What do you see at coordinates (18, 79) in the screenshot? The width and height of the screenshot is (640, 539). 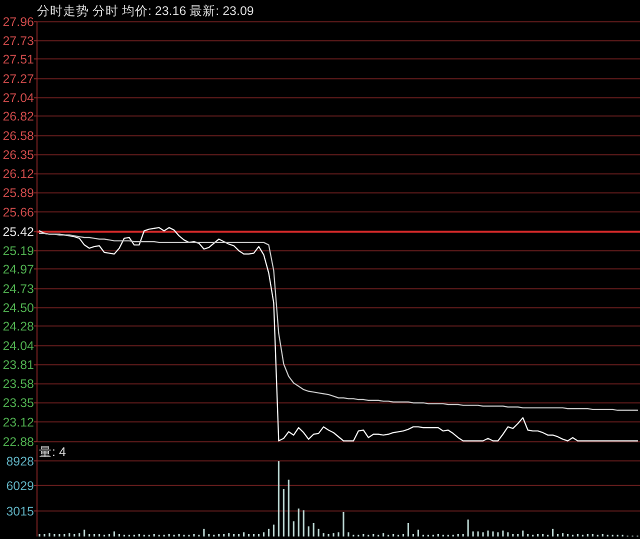 I see `y-tick-label: 27.27` at bounding box center [18, 79].